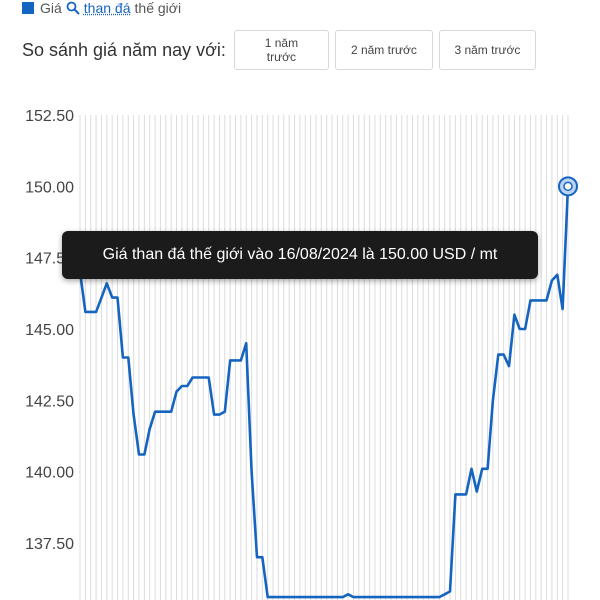 The height and width of the screenshot is (600, 600). What do you see at coordinates (568, 186) in the screenshot?
I see `highlight-point` at bounding box center [568, 186].